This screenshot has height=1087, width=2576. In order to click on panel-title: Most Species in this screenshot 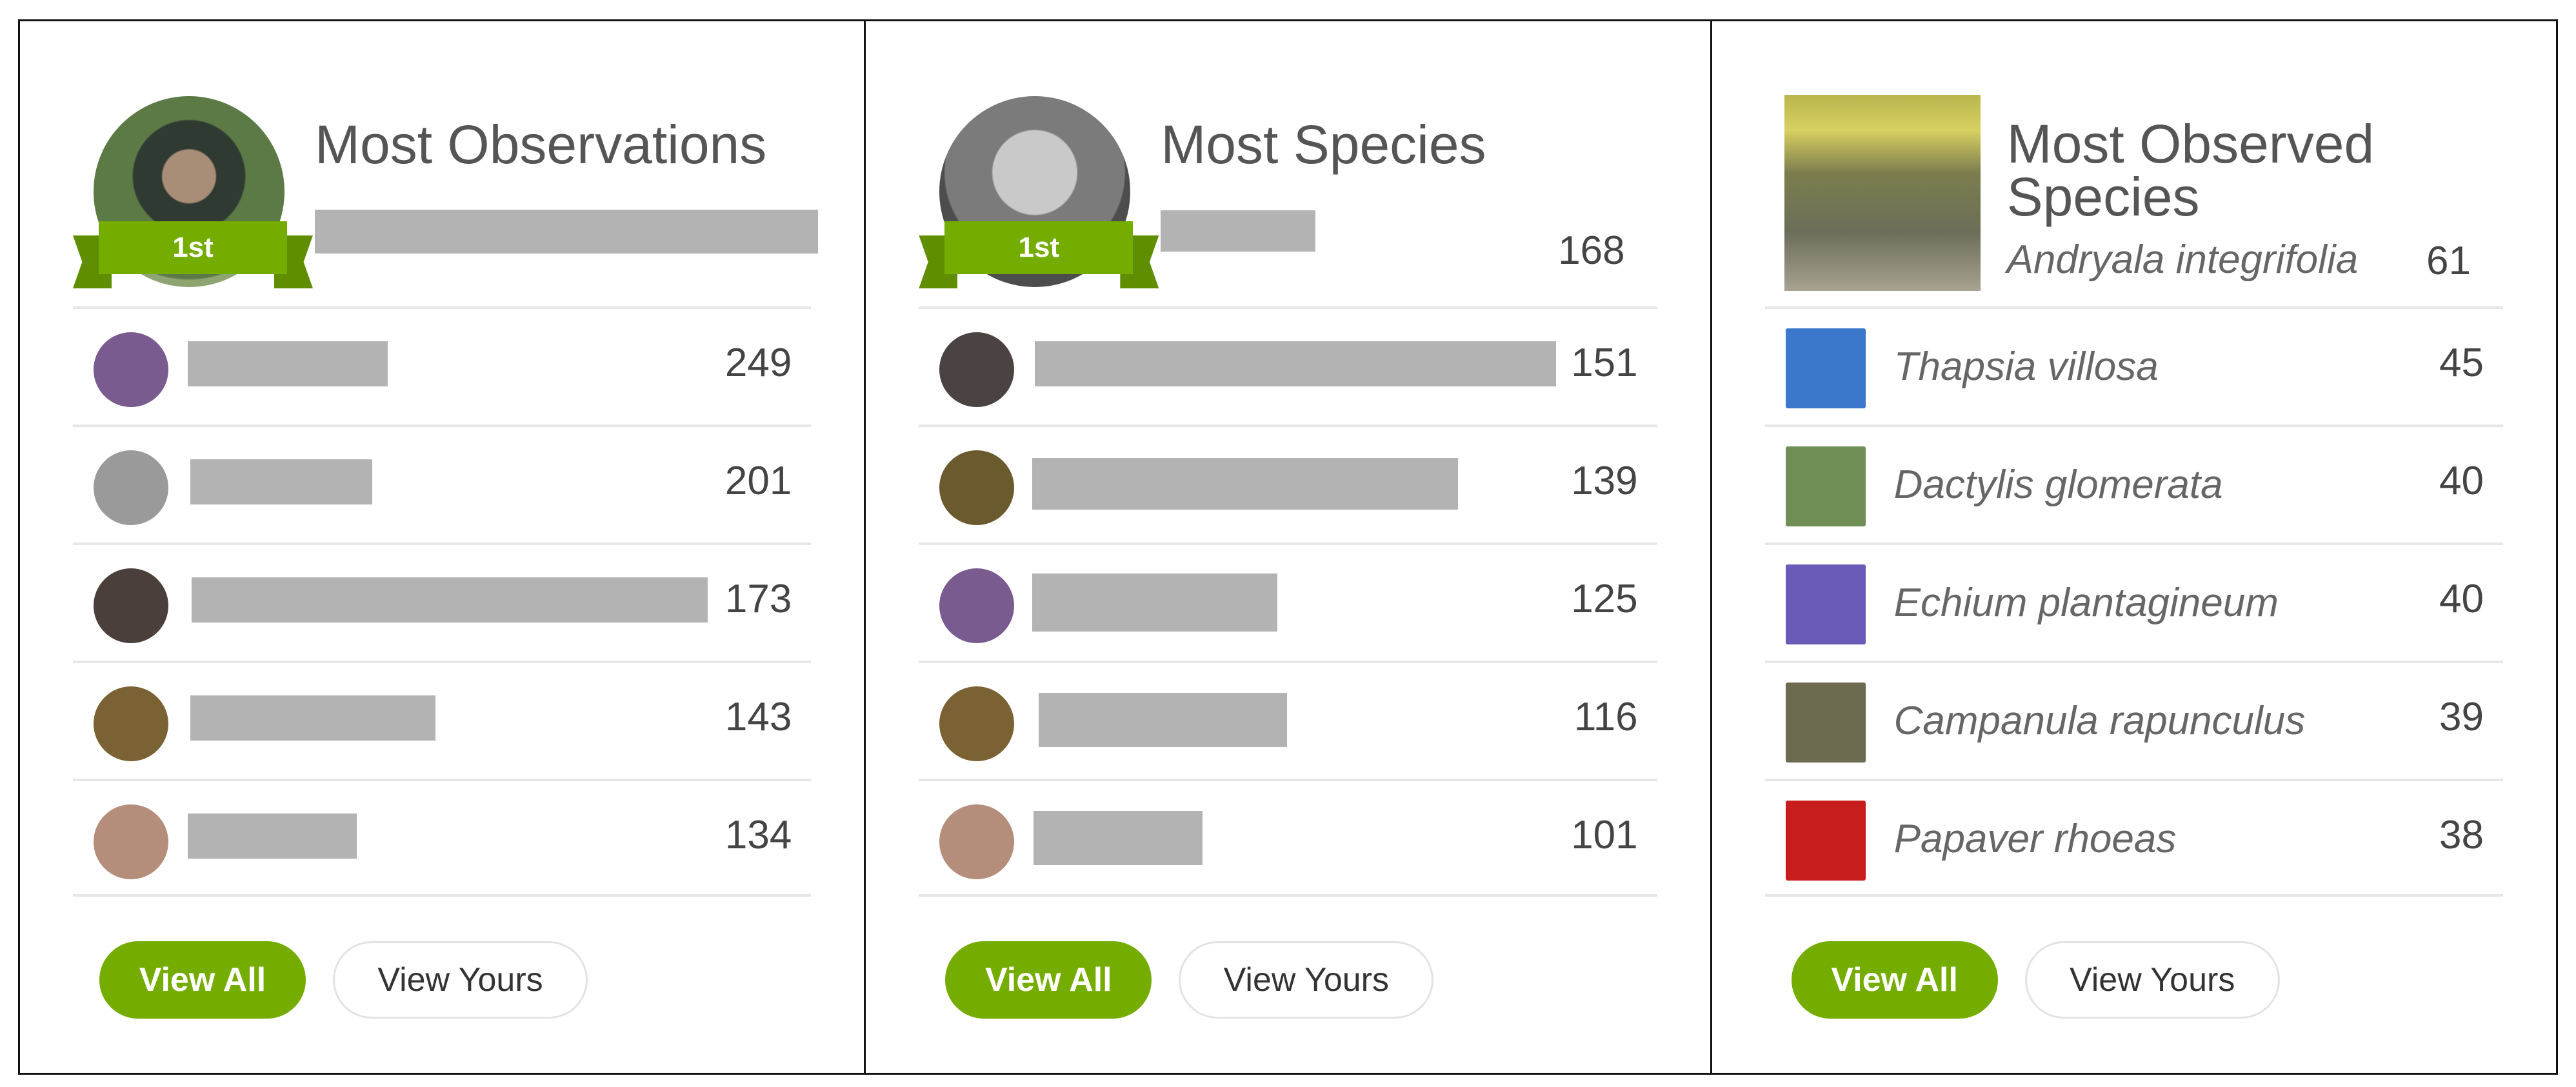, I will do `click(1323, 144)`.